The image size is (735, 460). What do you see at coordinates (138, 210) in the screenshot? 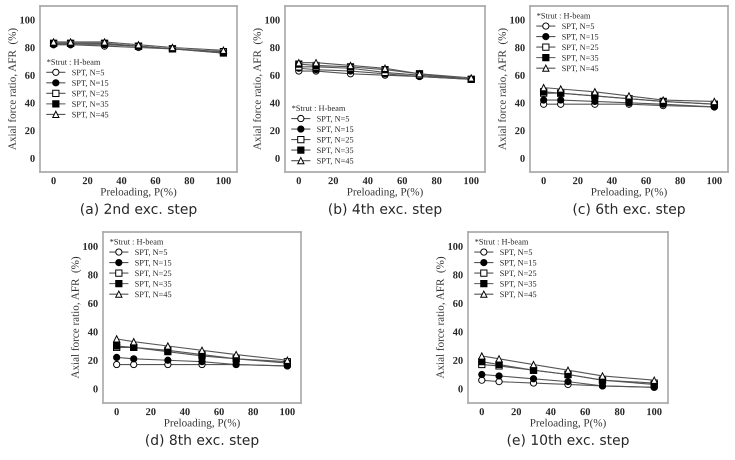
I see `text: (a) 2nd exc. step` at bounding box center [138, 210].